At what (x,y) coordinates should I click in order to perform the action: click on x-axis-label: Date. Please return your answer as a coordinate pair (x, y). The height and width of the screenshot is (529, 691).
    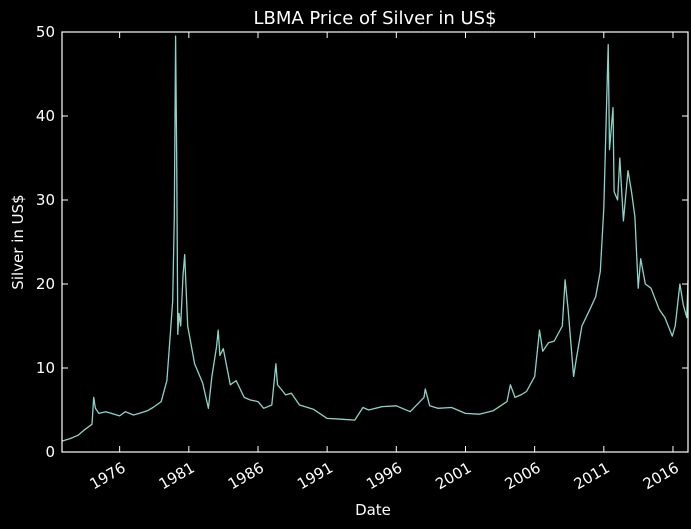
    Looking at the image, I should click on (373, 510).